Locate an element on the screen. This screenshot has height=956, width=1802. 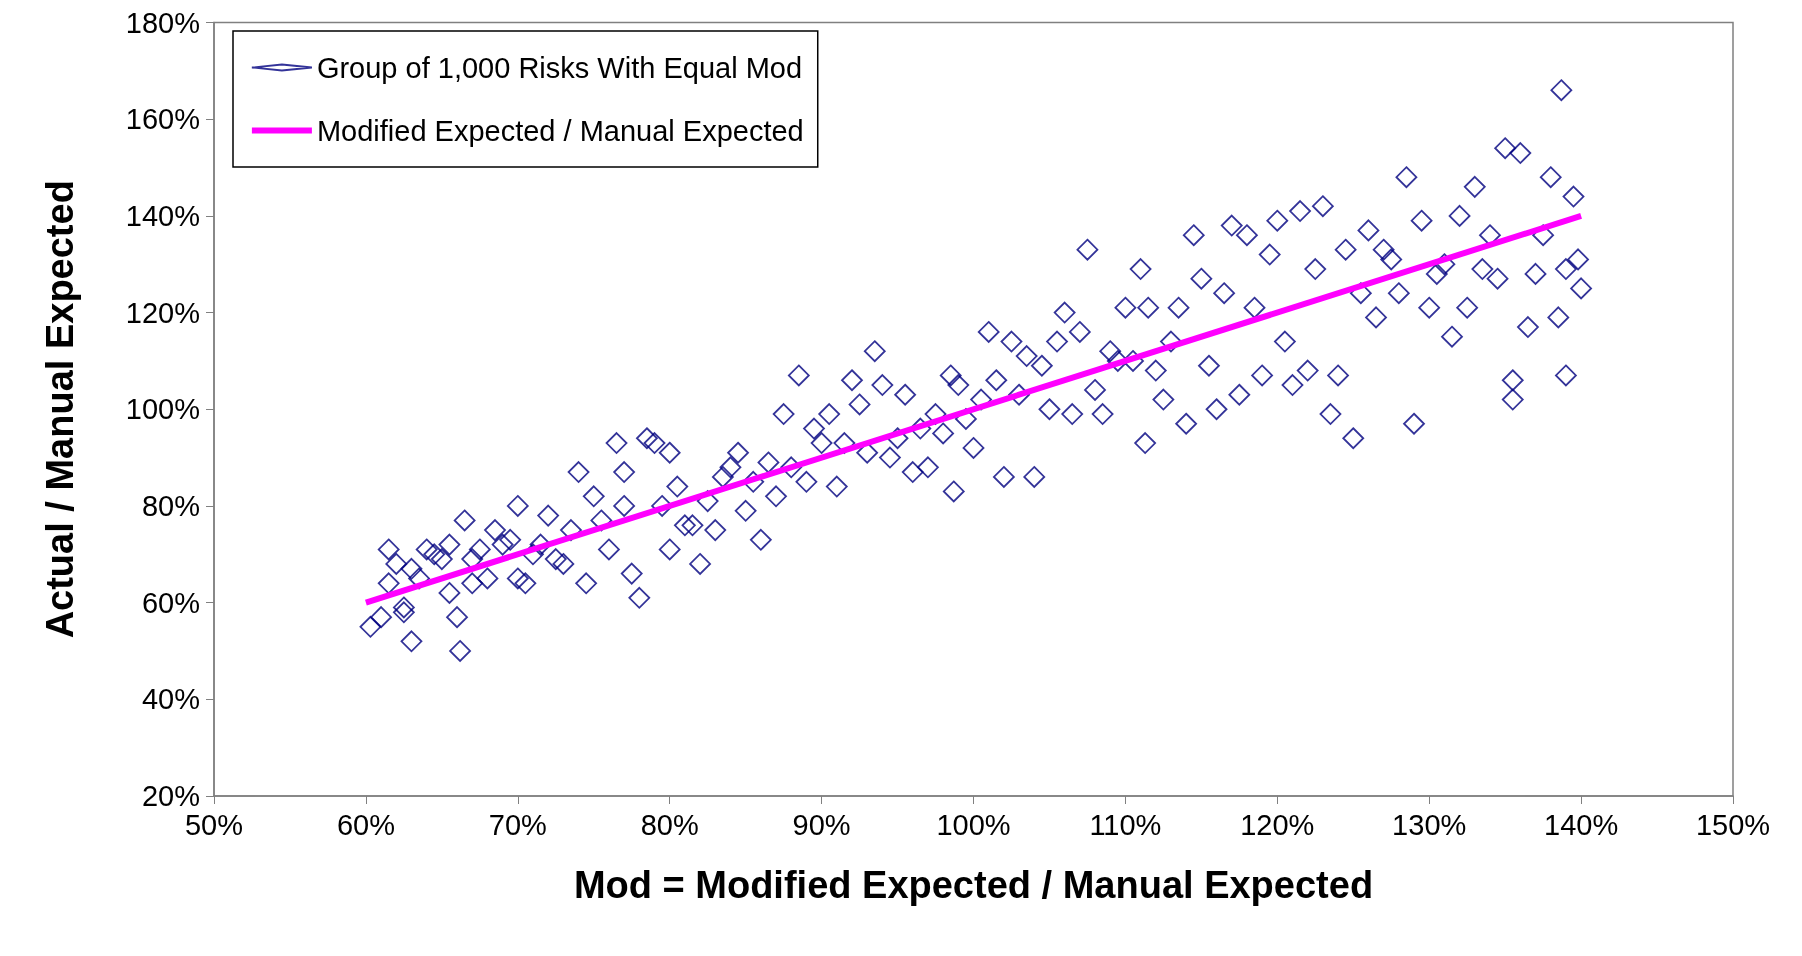
legend-label: Modified Expected / Manual Expected is located at coordinates (560, 130).